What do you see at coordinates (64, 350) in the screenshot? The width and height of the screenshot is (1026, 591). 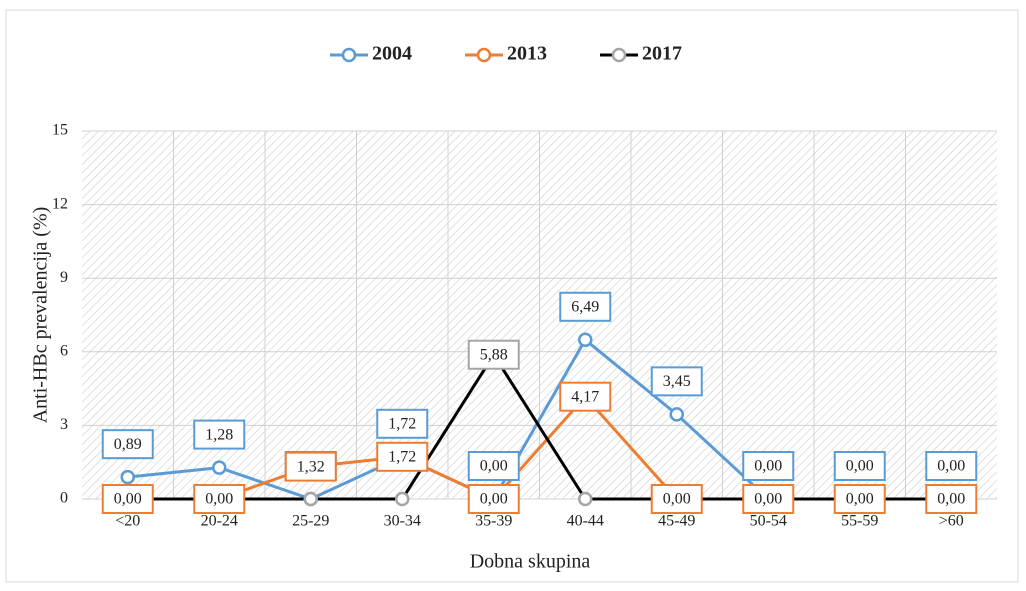 I see `y-tick-label: 6` at bounding box center [64, 350].